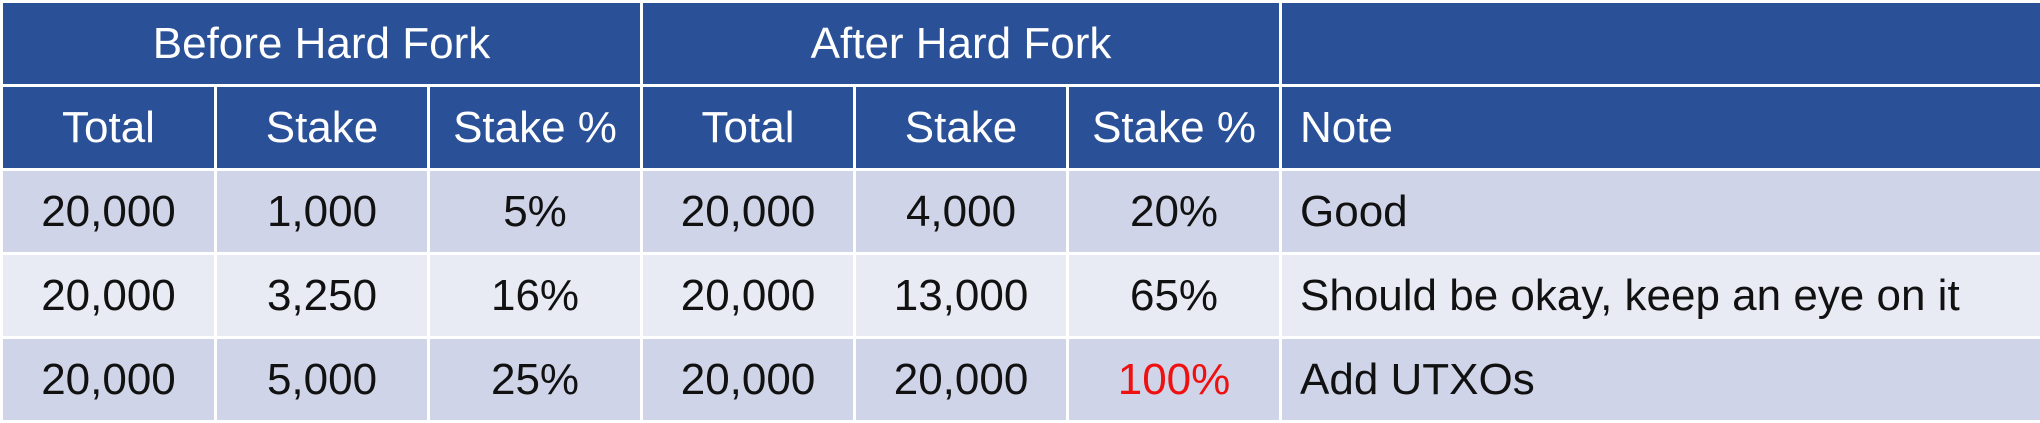 This screenshot has height=423, width=2040. What do you see at coordinates (1660, 296) in the screenshot?
I see `cell-note: Should be okay, keep an eye on it` at bounding box center [1660, 296].